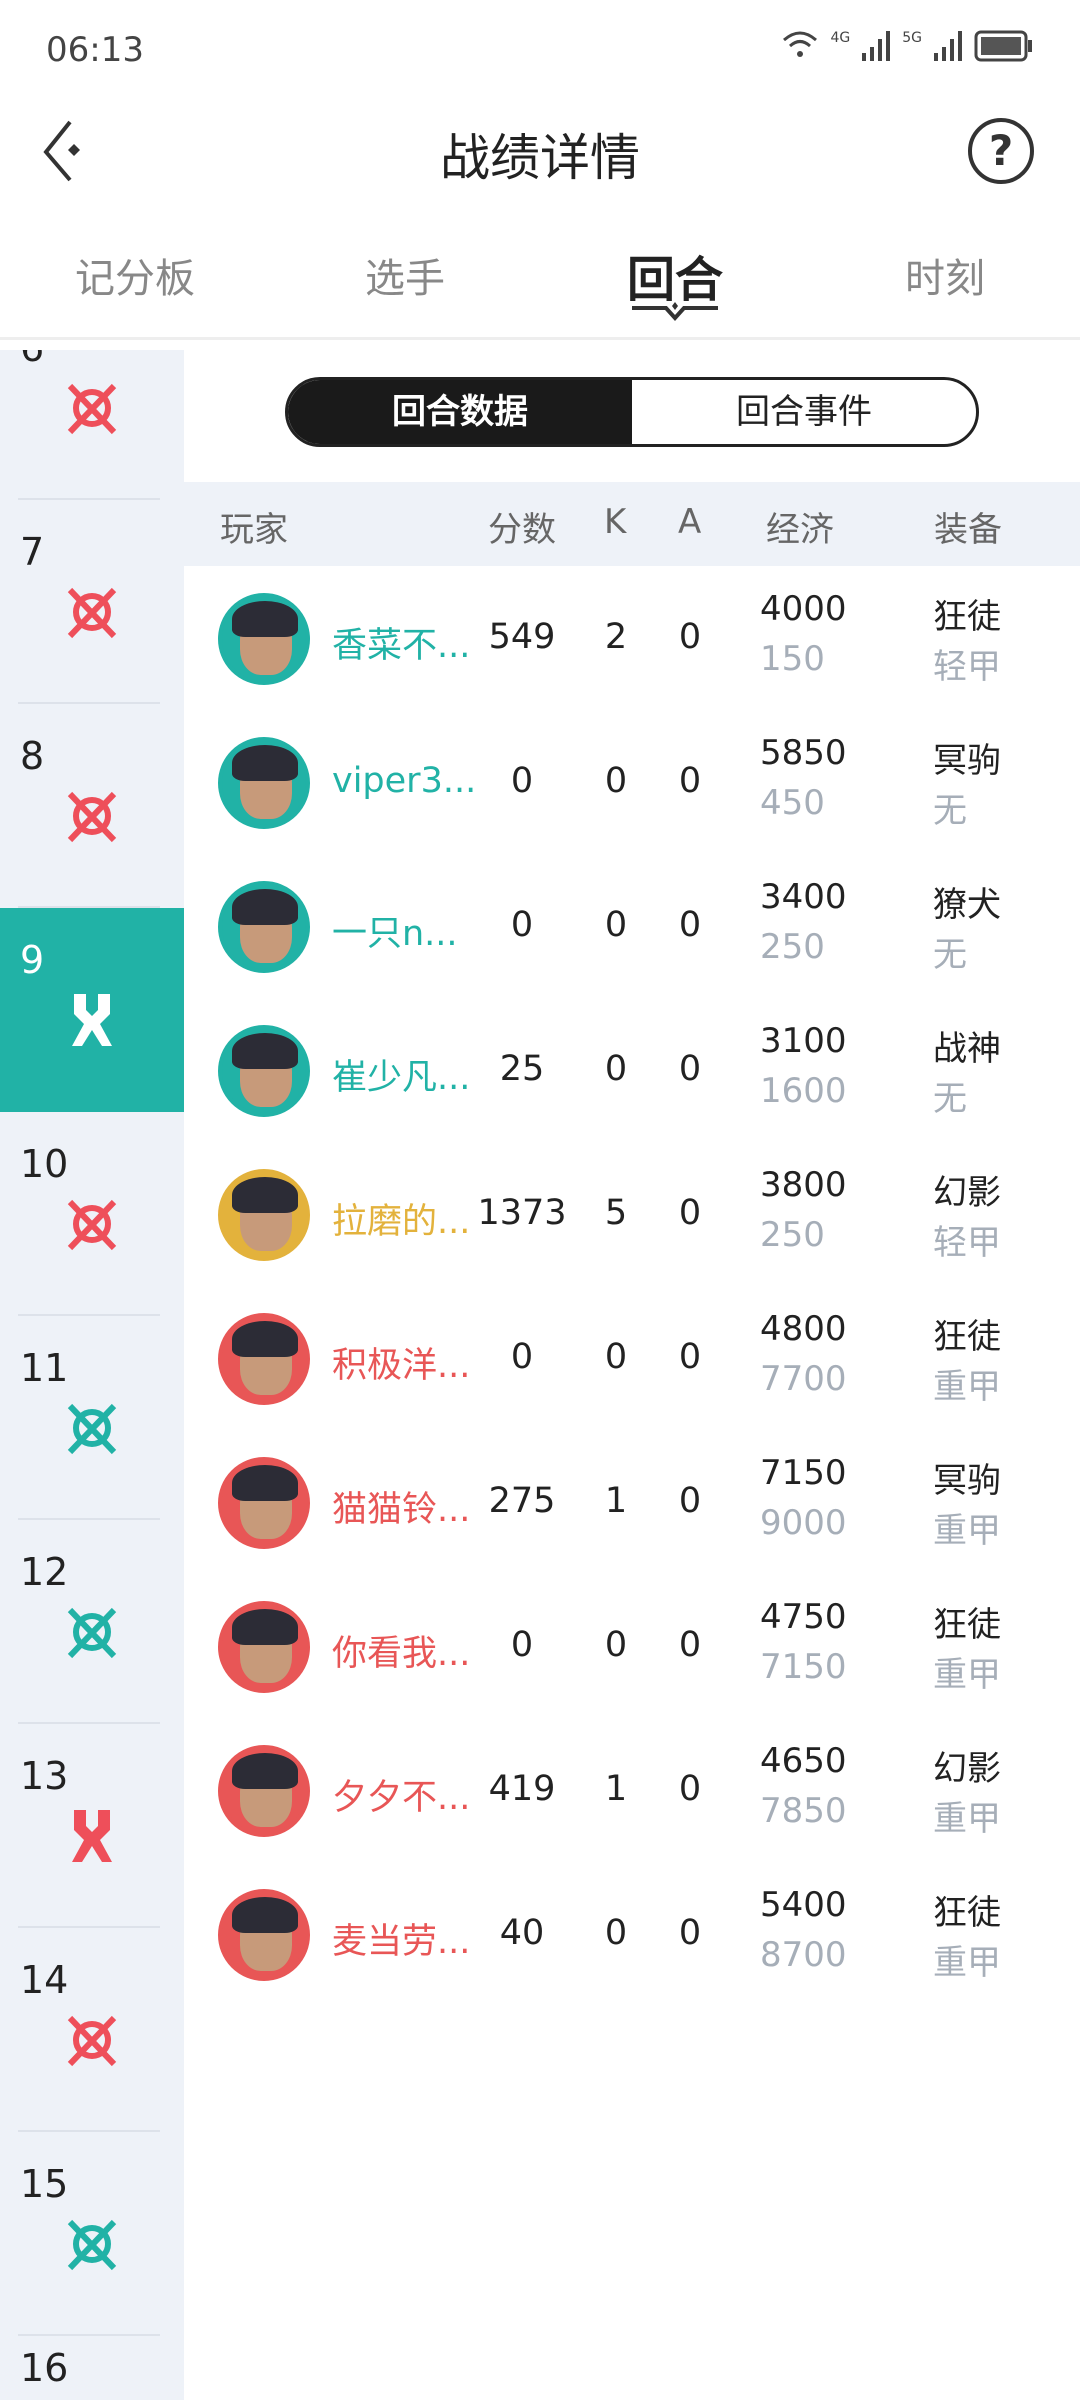 This screenshot has width=1080, height=2400. Describe the element at coordinates (632, 1935) in the screenshot. I see `table-row: 麦当劳... 40 0 0 5400 8700 狂徒 重甲` at that location.